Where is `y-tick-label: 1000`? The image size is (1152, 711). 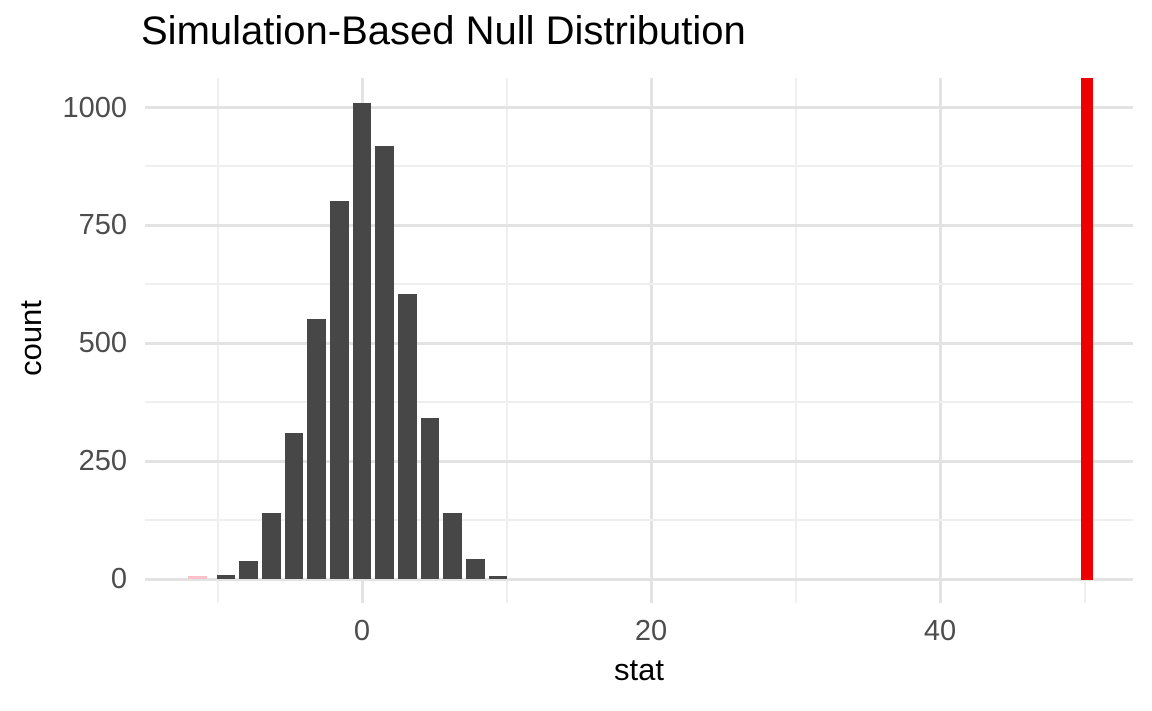
y-tick-label: 1000 is located at coordinates (94, 107).